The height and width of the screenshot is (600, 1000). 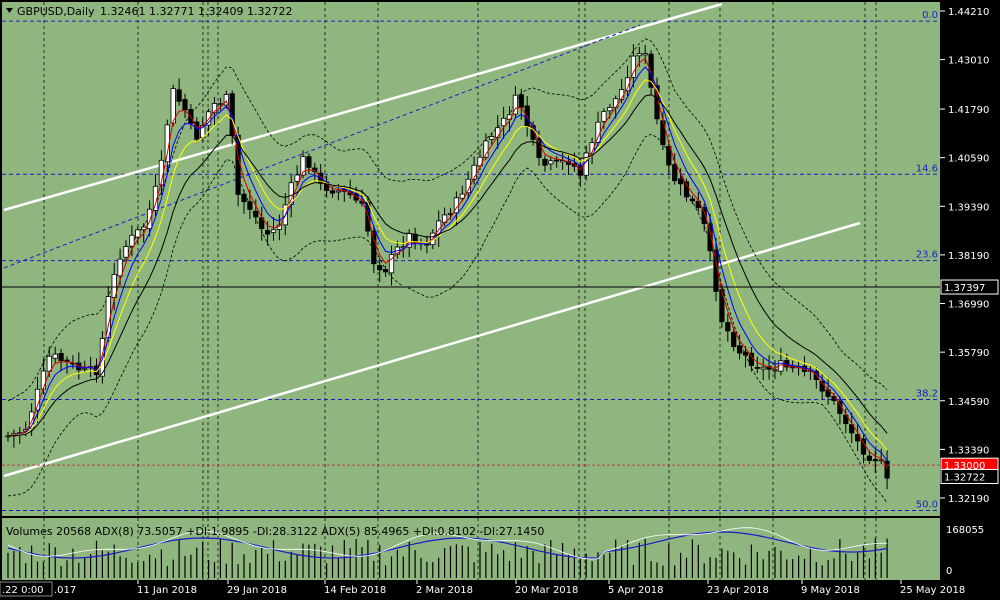 I want to click on date-label: .017, so click(x=65, y=590).